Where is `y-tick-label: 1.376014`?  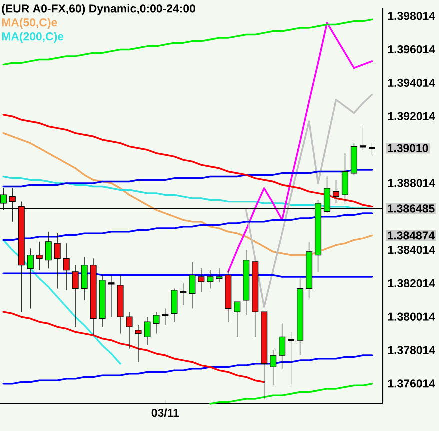
y-tick-label: 1.376014 is located at coordinates (412, 384).